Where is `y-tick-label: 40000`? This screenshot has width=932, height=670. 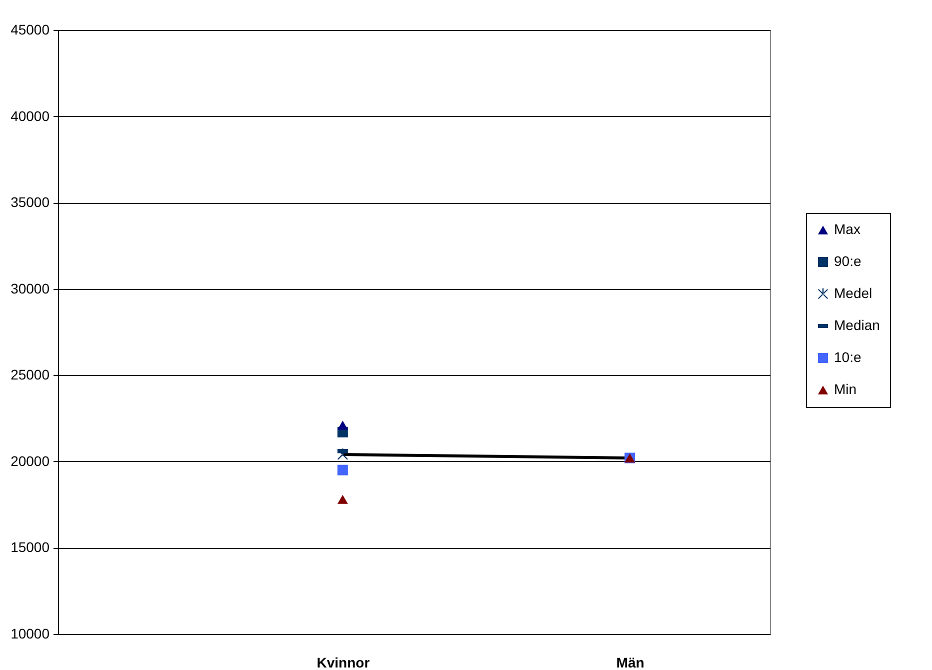 y-tick-label: 40000 is located at coordinates (30, 116).